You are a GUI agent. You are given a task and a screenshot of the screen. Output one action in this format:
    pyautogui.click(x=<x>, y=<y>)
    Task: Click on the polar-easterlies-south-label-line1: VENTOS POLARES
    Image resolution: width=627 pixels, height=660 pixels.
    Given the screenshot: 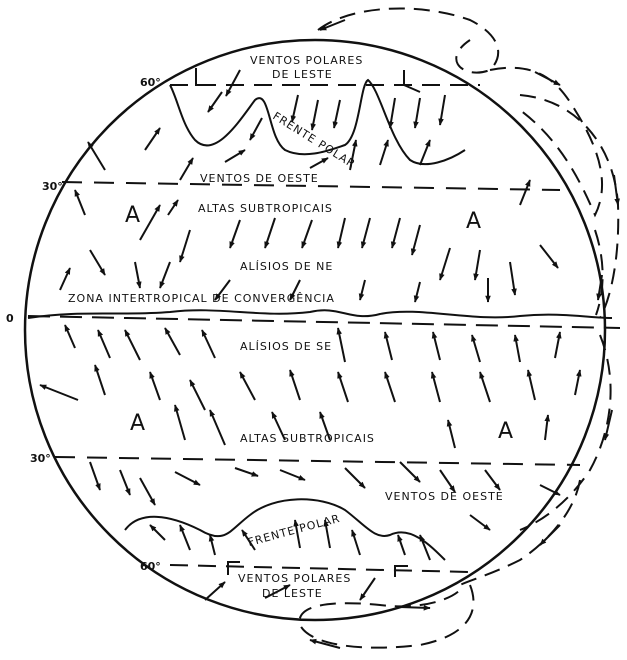 What is the action you would take?
    pyautogui.click(x=294, y=578)
    